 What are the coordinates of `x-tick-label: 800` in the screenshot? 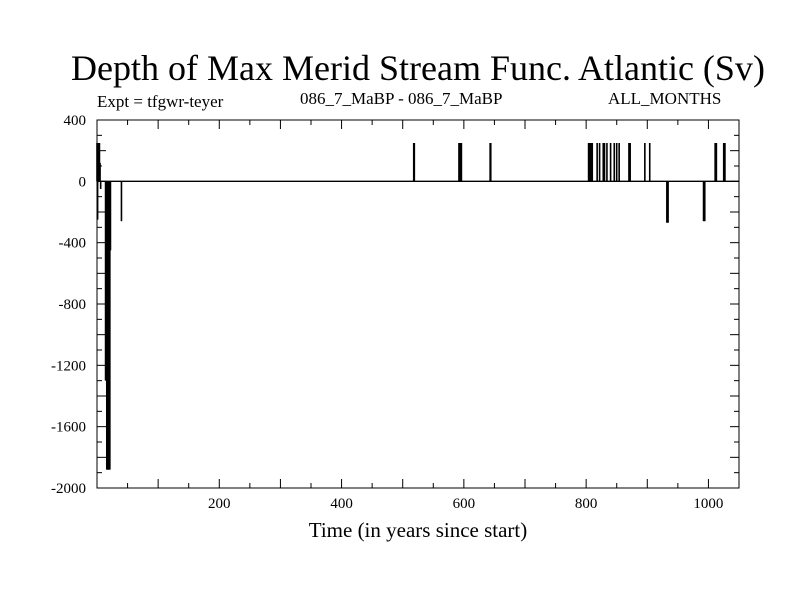 It's located at (586, 504).